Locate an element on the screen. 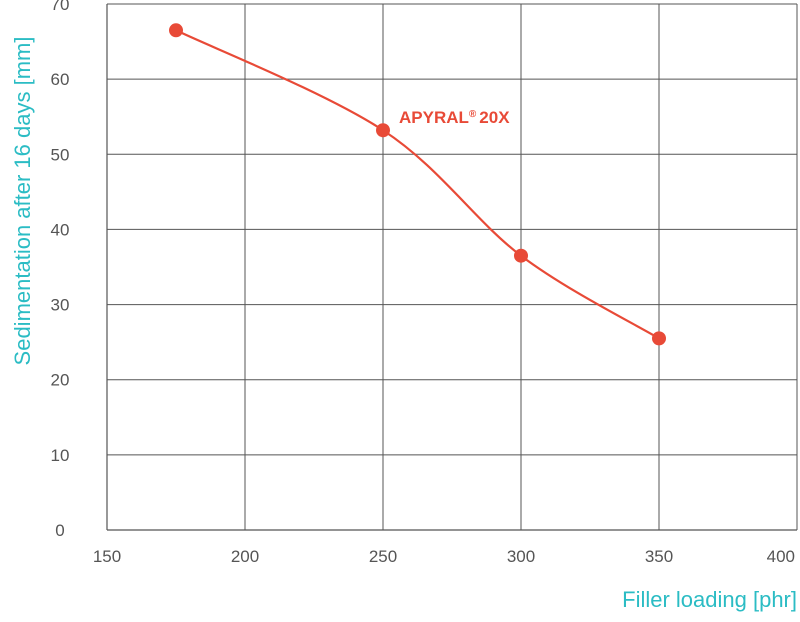 The width and height of the screenshot is (800, 622). x-tick-label: 300 is located at coordinates (521, 556).